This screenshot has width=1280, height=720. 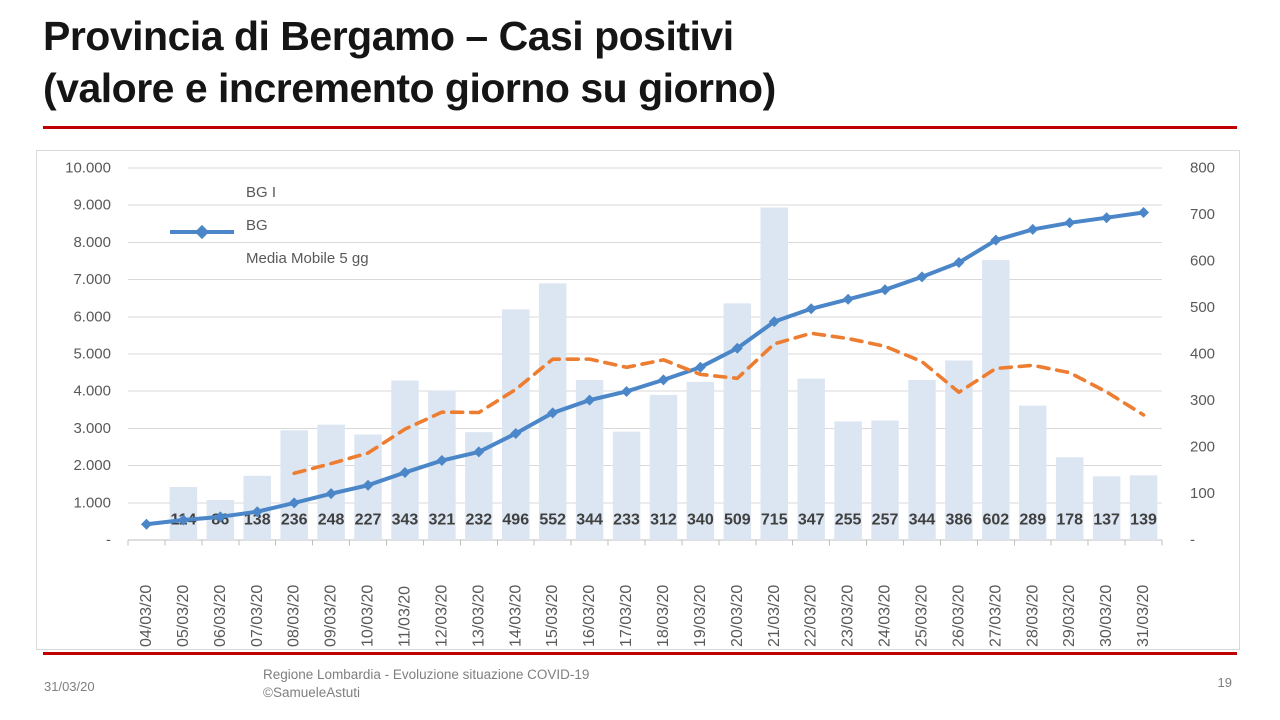 I want to click on bar-value-label: 321, so click(x=442, y=520).